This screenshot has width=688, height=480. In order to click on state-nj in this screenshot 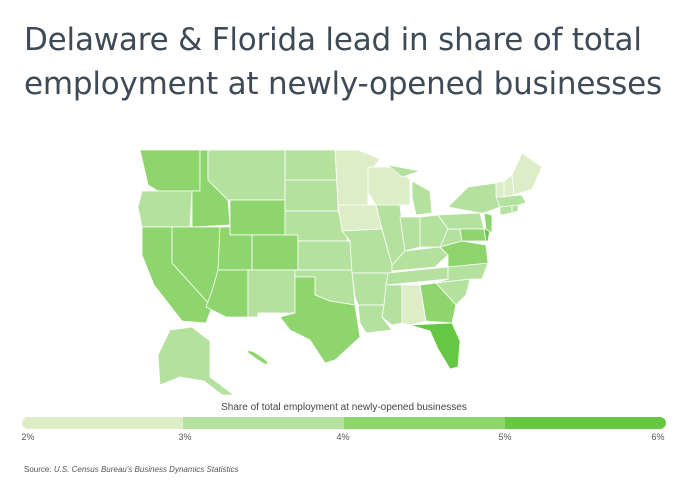, I will do `click(488, 223)`.